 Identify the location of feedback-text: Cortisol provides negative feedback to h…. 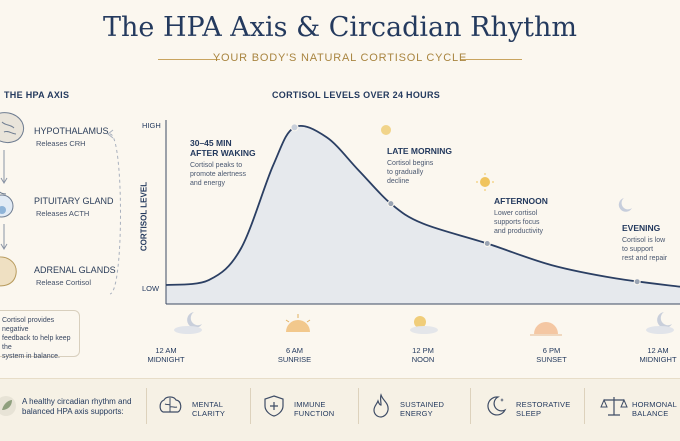
(42, 338).